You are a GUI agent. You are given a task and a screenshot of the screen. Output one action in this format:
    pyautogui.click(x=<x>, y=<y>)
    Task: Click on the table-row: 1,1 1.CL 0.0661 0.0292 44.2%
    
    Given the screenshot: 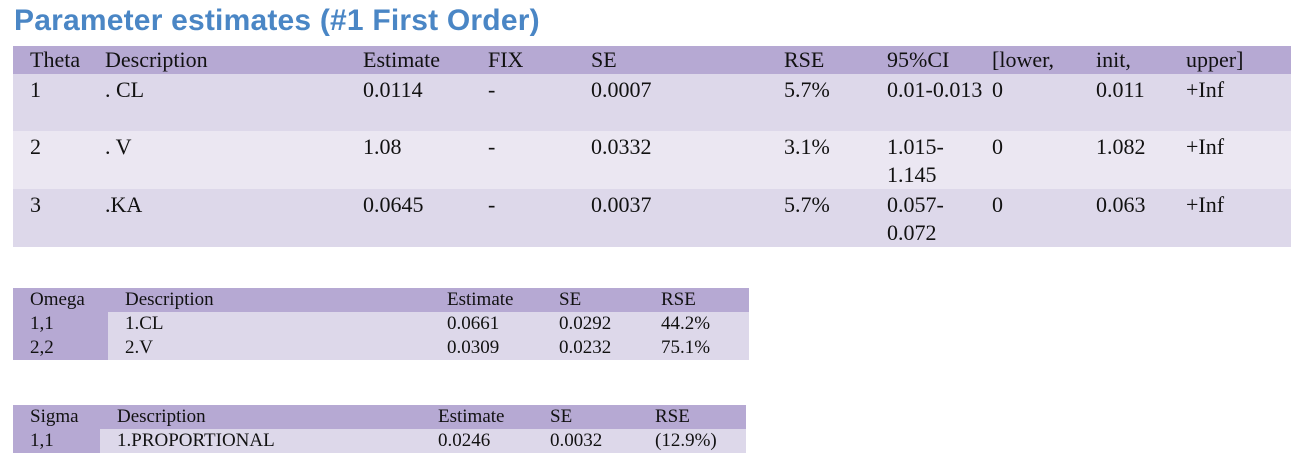 What is the action you would take?
    pyautogui.click(x=381, y=324)
    